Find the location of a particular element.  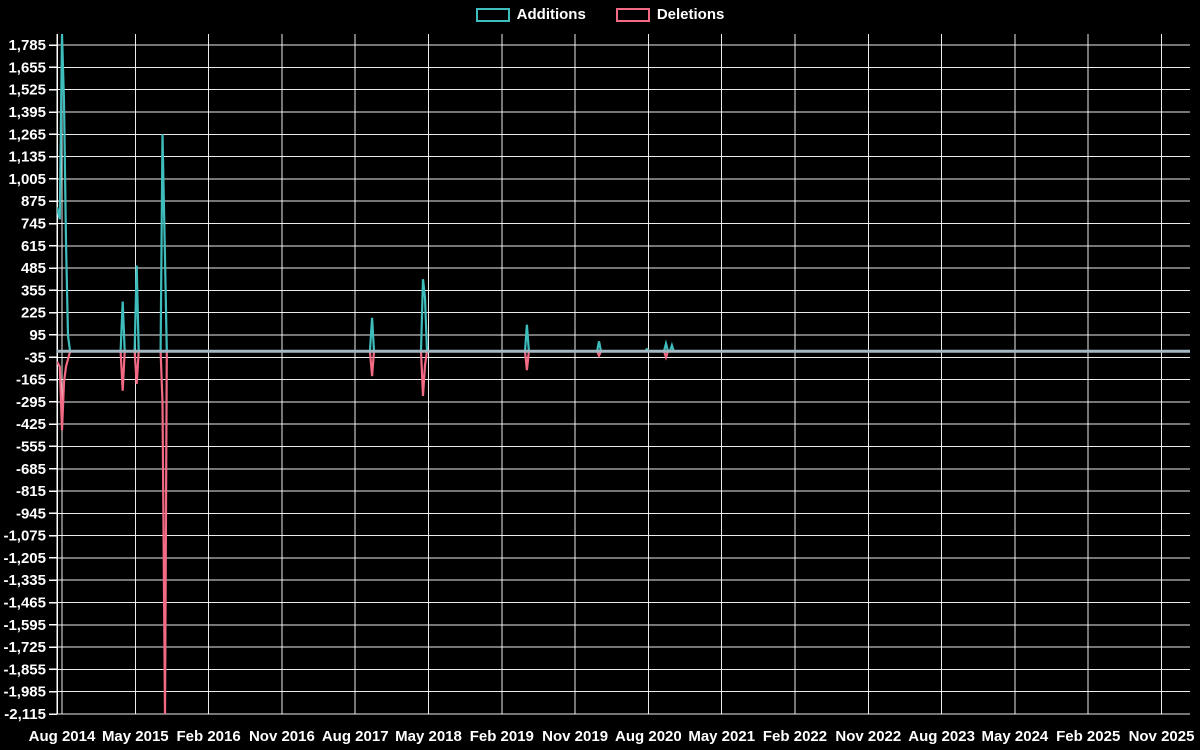

deletions-swatch-icon is located at coordinates (632, 14).